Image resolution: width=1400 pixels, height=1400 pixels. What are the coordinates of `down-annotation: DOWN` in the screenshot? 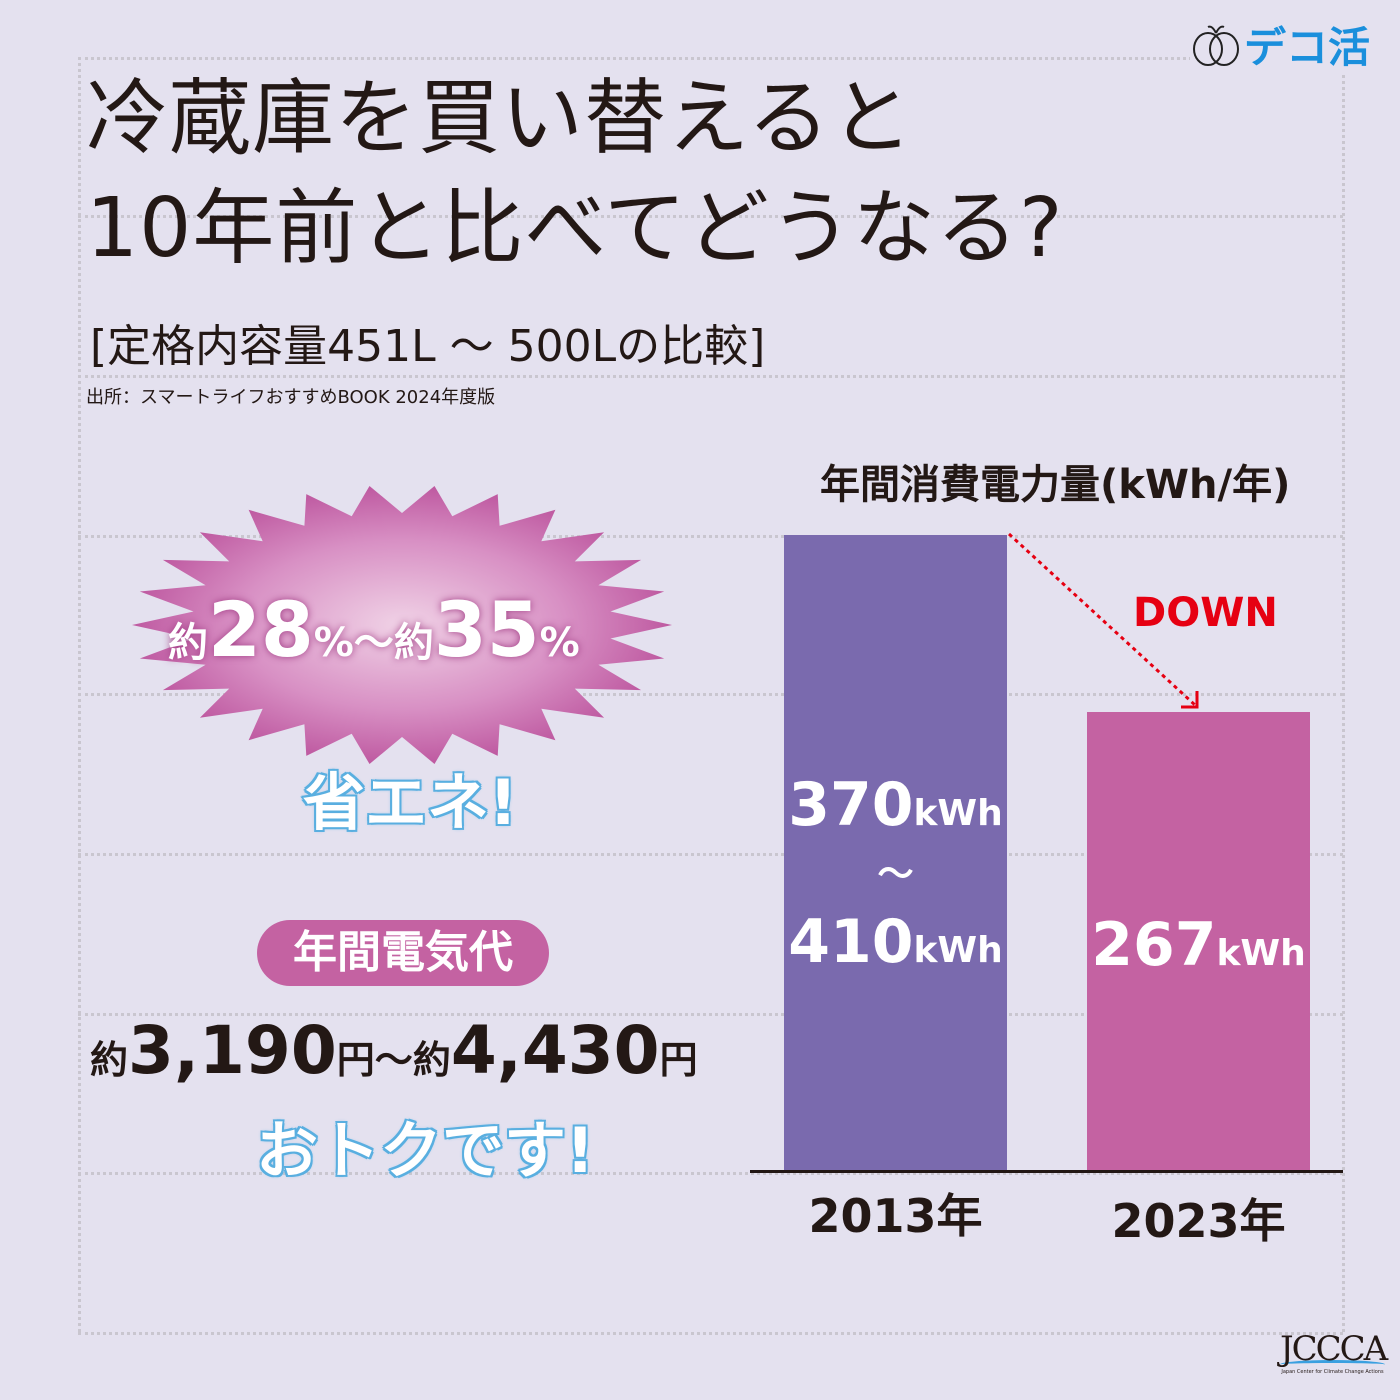 It's located at (1205, 613).